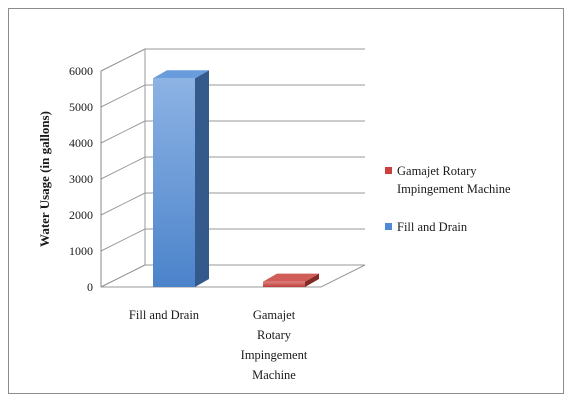  Describe the element at coordinates (432, 227) in the screenshot. I see `legend-label: Fill and Drain` at that location.